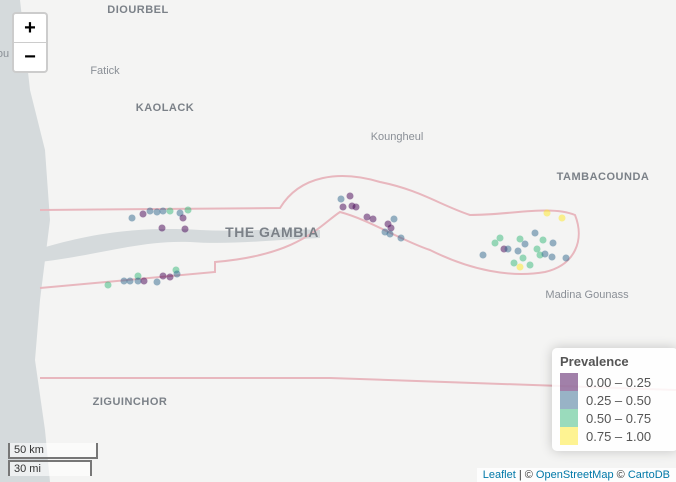  What do you see at coordinates (30, 28) in the screenshot?
I see `zoom-in: +` at bounding box center [30, 28].